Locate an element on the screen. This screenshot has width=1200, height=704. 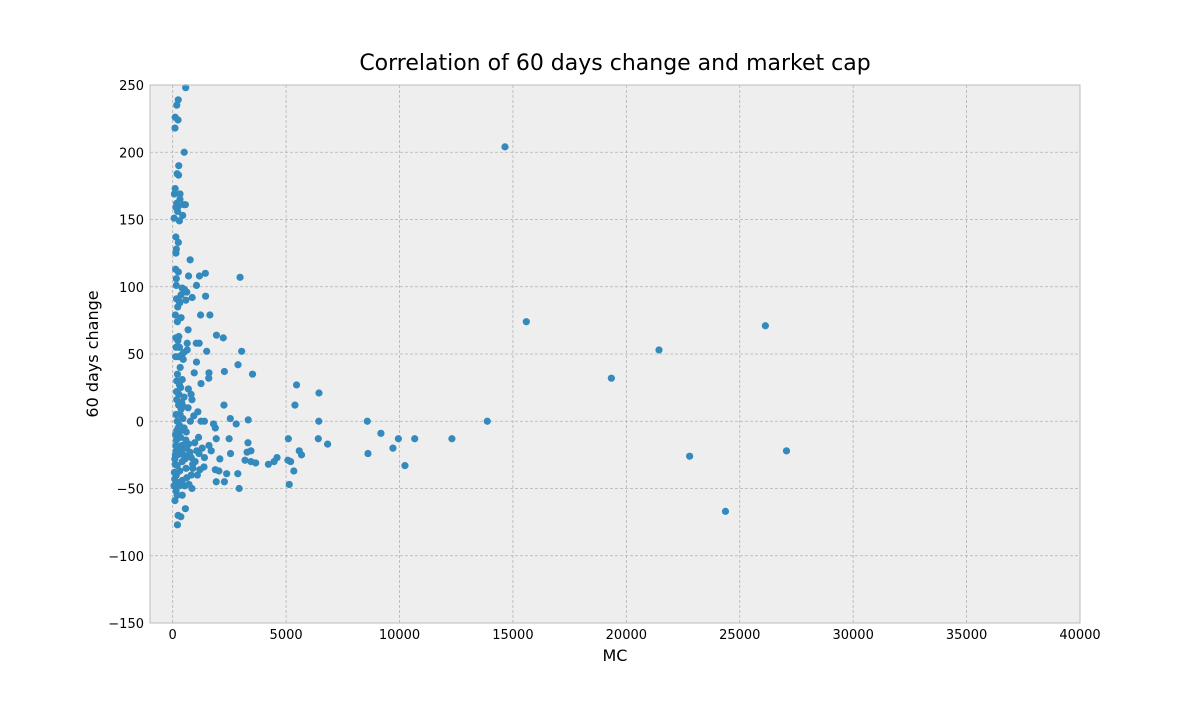
y-tick-label: 50 is located at coordinates (135, 355).